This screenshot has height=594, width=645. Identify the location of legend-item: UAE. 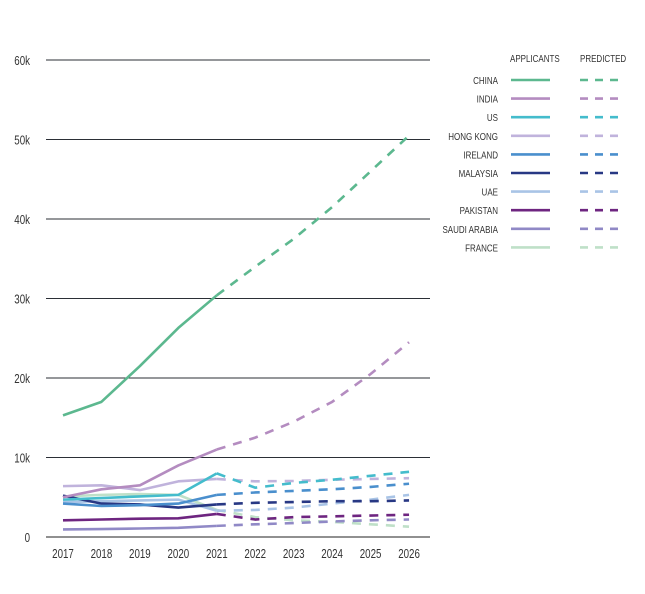
(550, 192).